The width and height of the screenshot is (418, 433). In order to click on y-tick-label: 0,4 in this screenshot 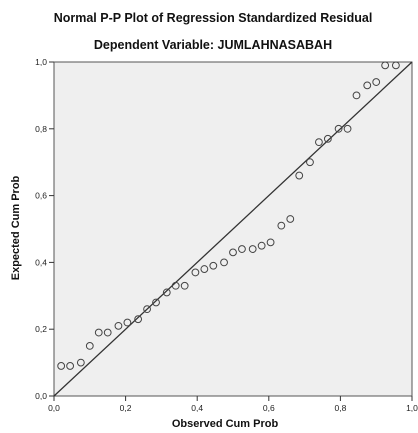, I will do `click(41, 262)`.